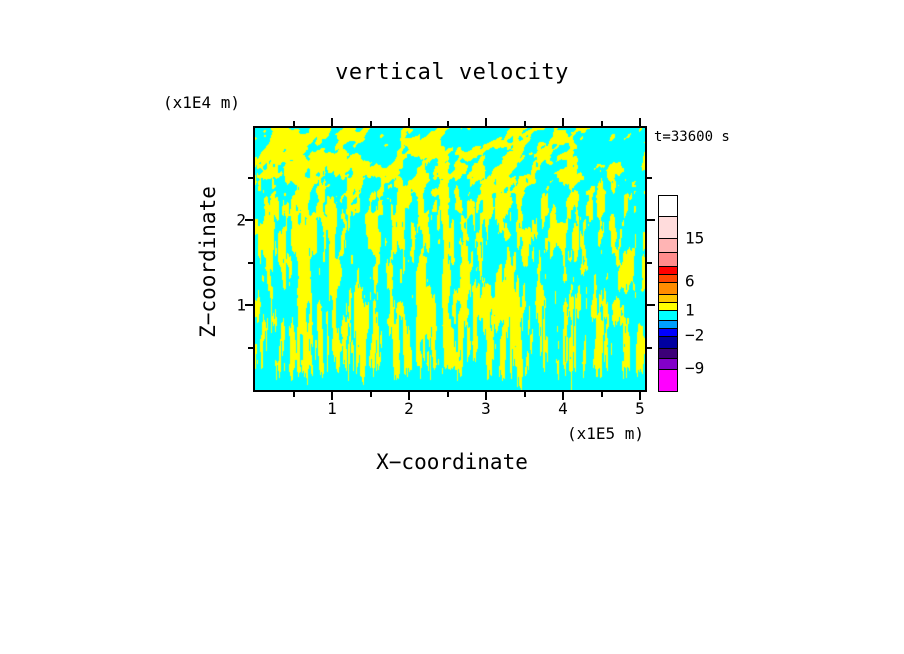  What do you see at coordinates (452, 72) in the screenshot?
I see `chart-title: vertical velocity` at bounding box center [452, 72].